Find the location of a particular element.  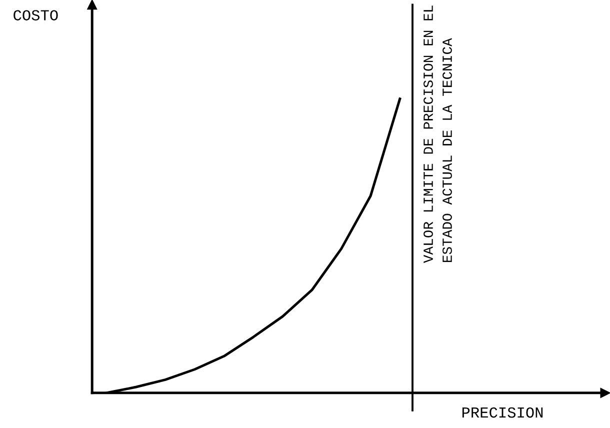

text: VALOR LIMITE DE PRECISION EN EL ESTADO ACTUAL DE LA TECNICA is located at coordinates (438, 135).